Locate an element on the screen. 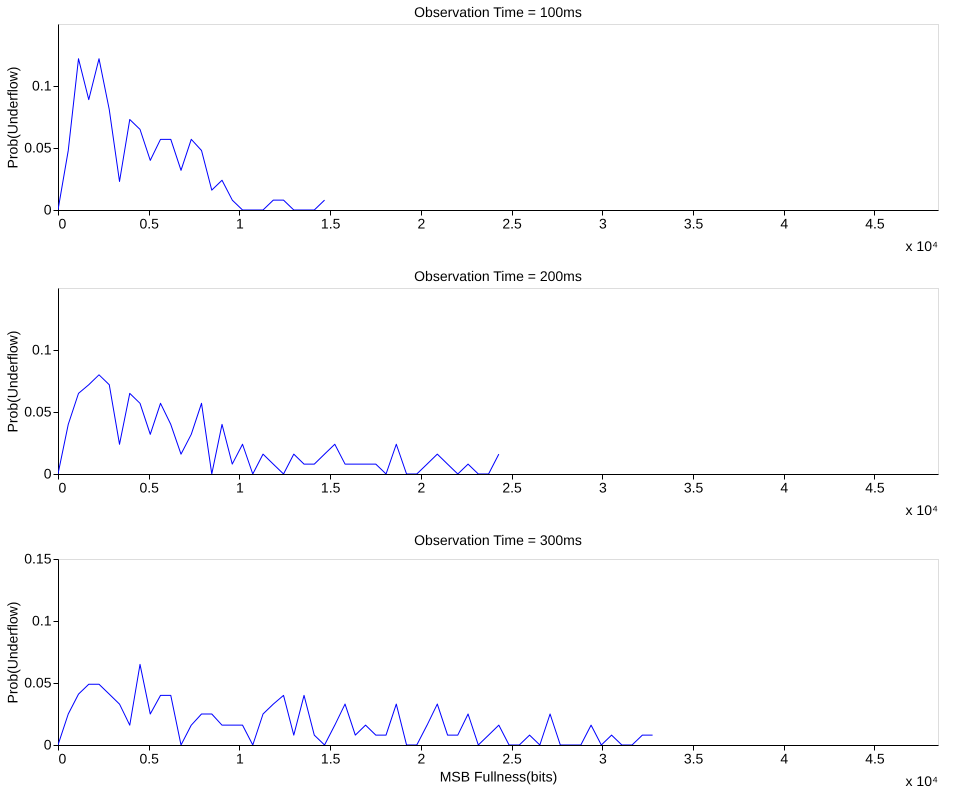 This screenshot has height=805, width=979. y-tick-label: 0.15 is located at coordinates (38, 558).